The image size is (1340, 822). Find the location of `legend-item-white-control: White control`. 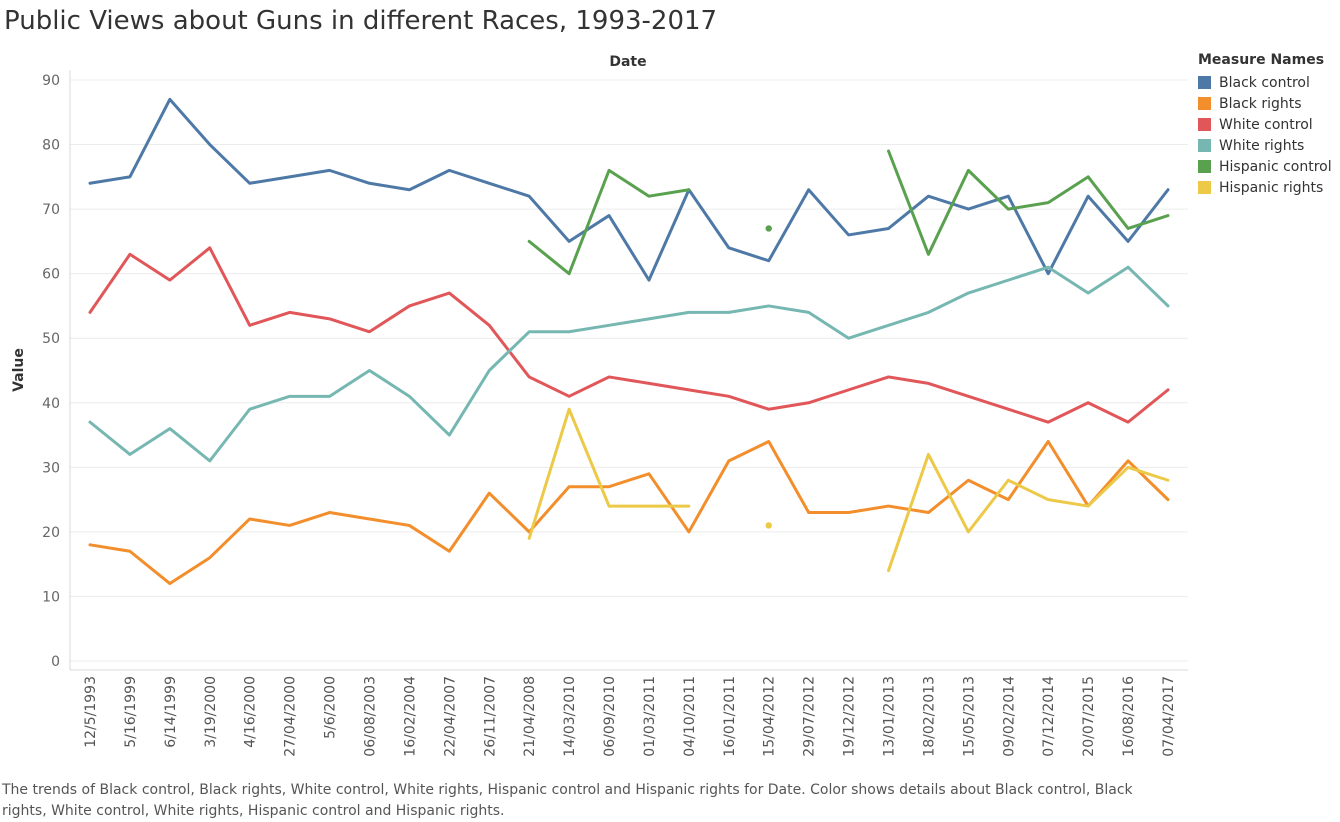

legend-item-white-control: White control is located at coordinates (1265, 124).